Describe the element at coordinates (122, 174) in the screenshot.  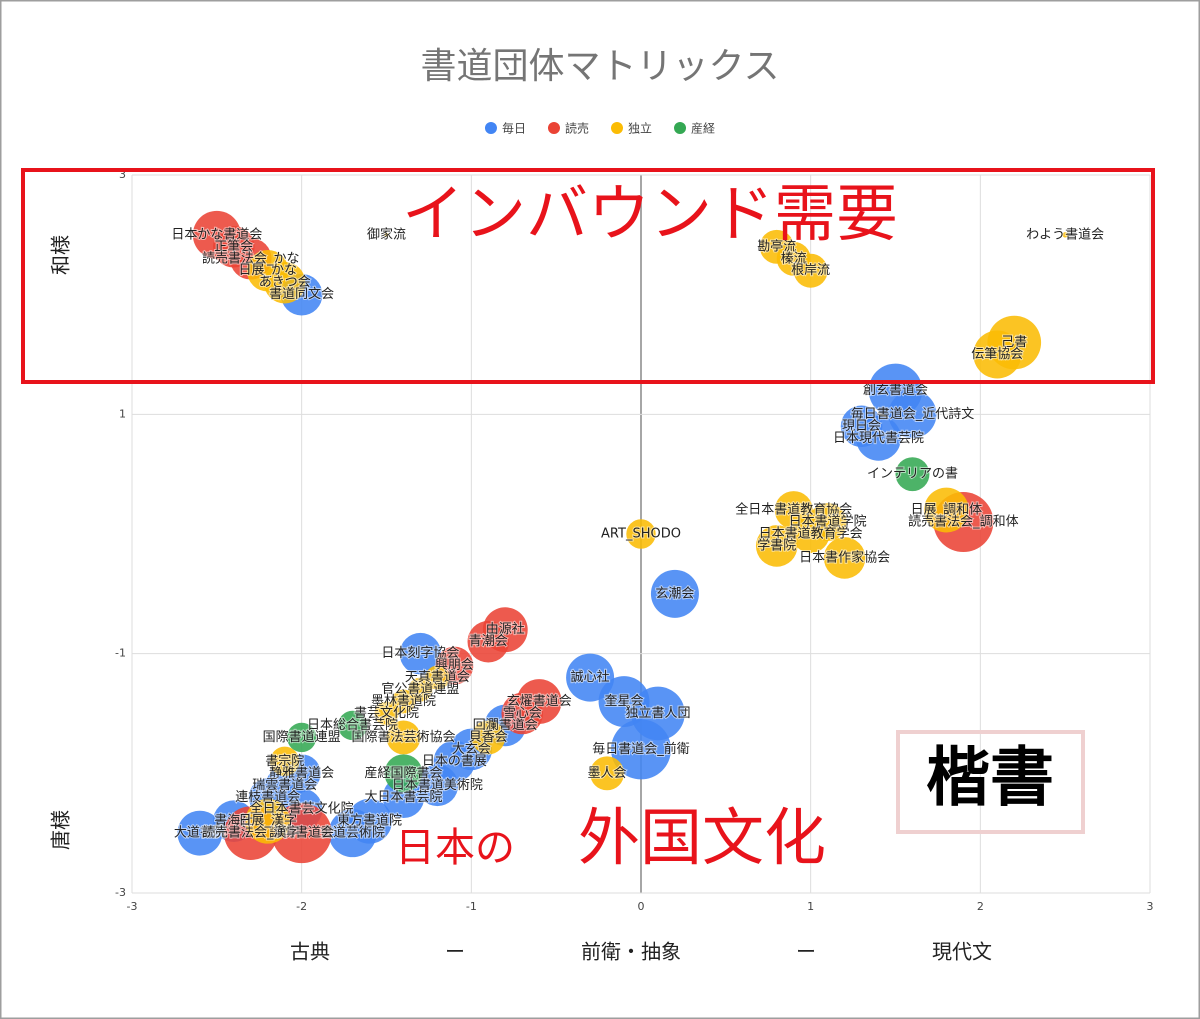
I see `y-tick-label: 3` at that location.